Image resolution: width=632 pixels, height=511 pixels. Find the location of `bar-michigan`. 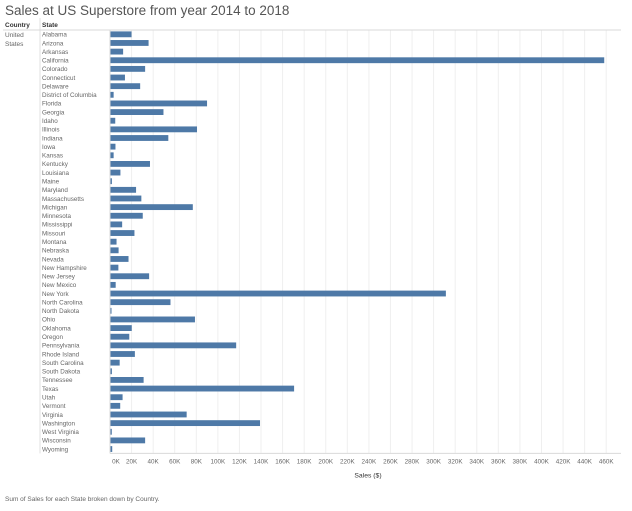

bar-michigan is located at coordinates (151, 207).